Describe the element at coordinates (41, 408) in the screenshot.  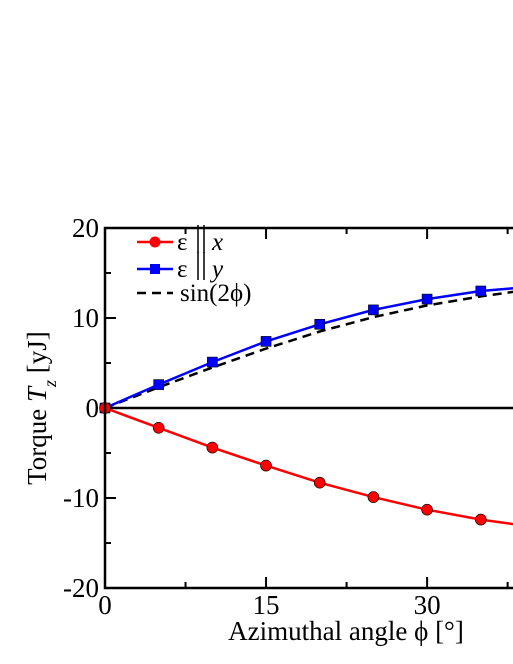
I see `y-axis-label: Torque Tz [yJ]` at that location.